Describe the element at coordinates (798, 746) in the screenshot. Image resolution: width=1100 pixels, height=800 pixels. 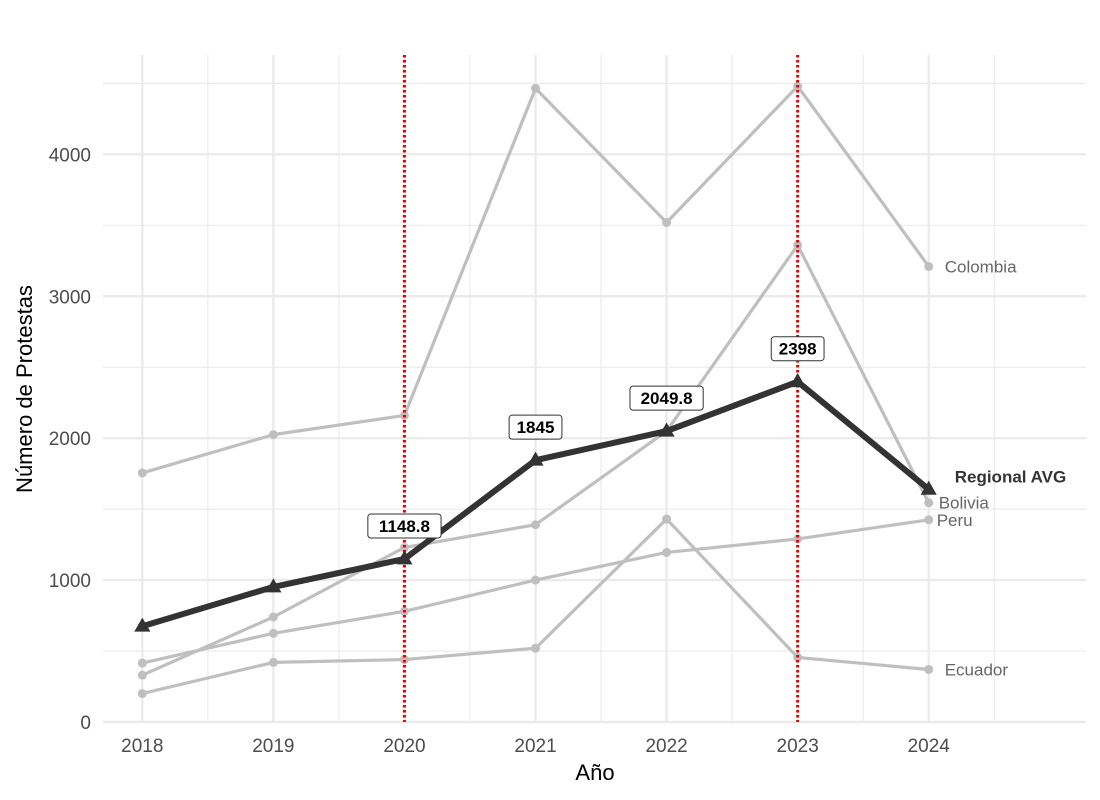
I see `x-tick-label: 2023` at that location.